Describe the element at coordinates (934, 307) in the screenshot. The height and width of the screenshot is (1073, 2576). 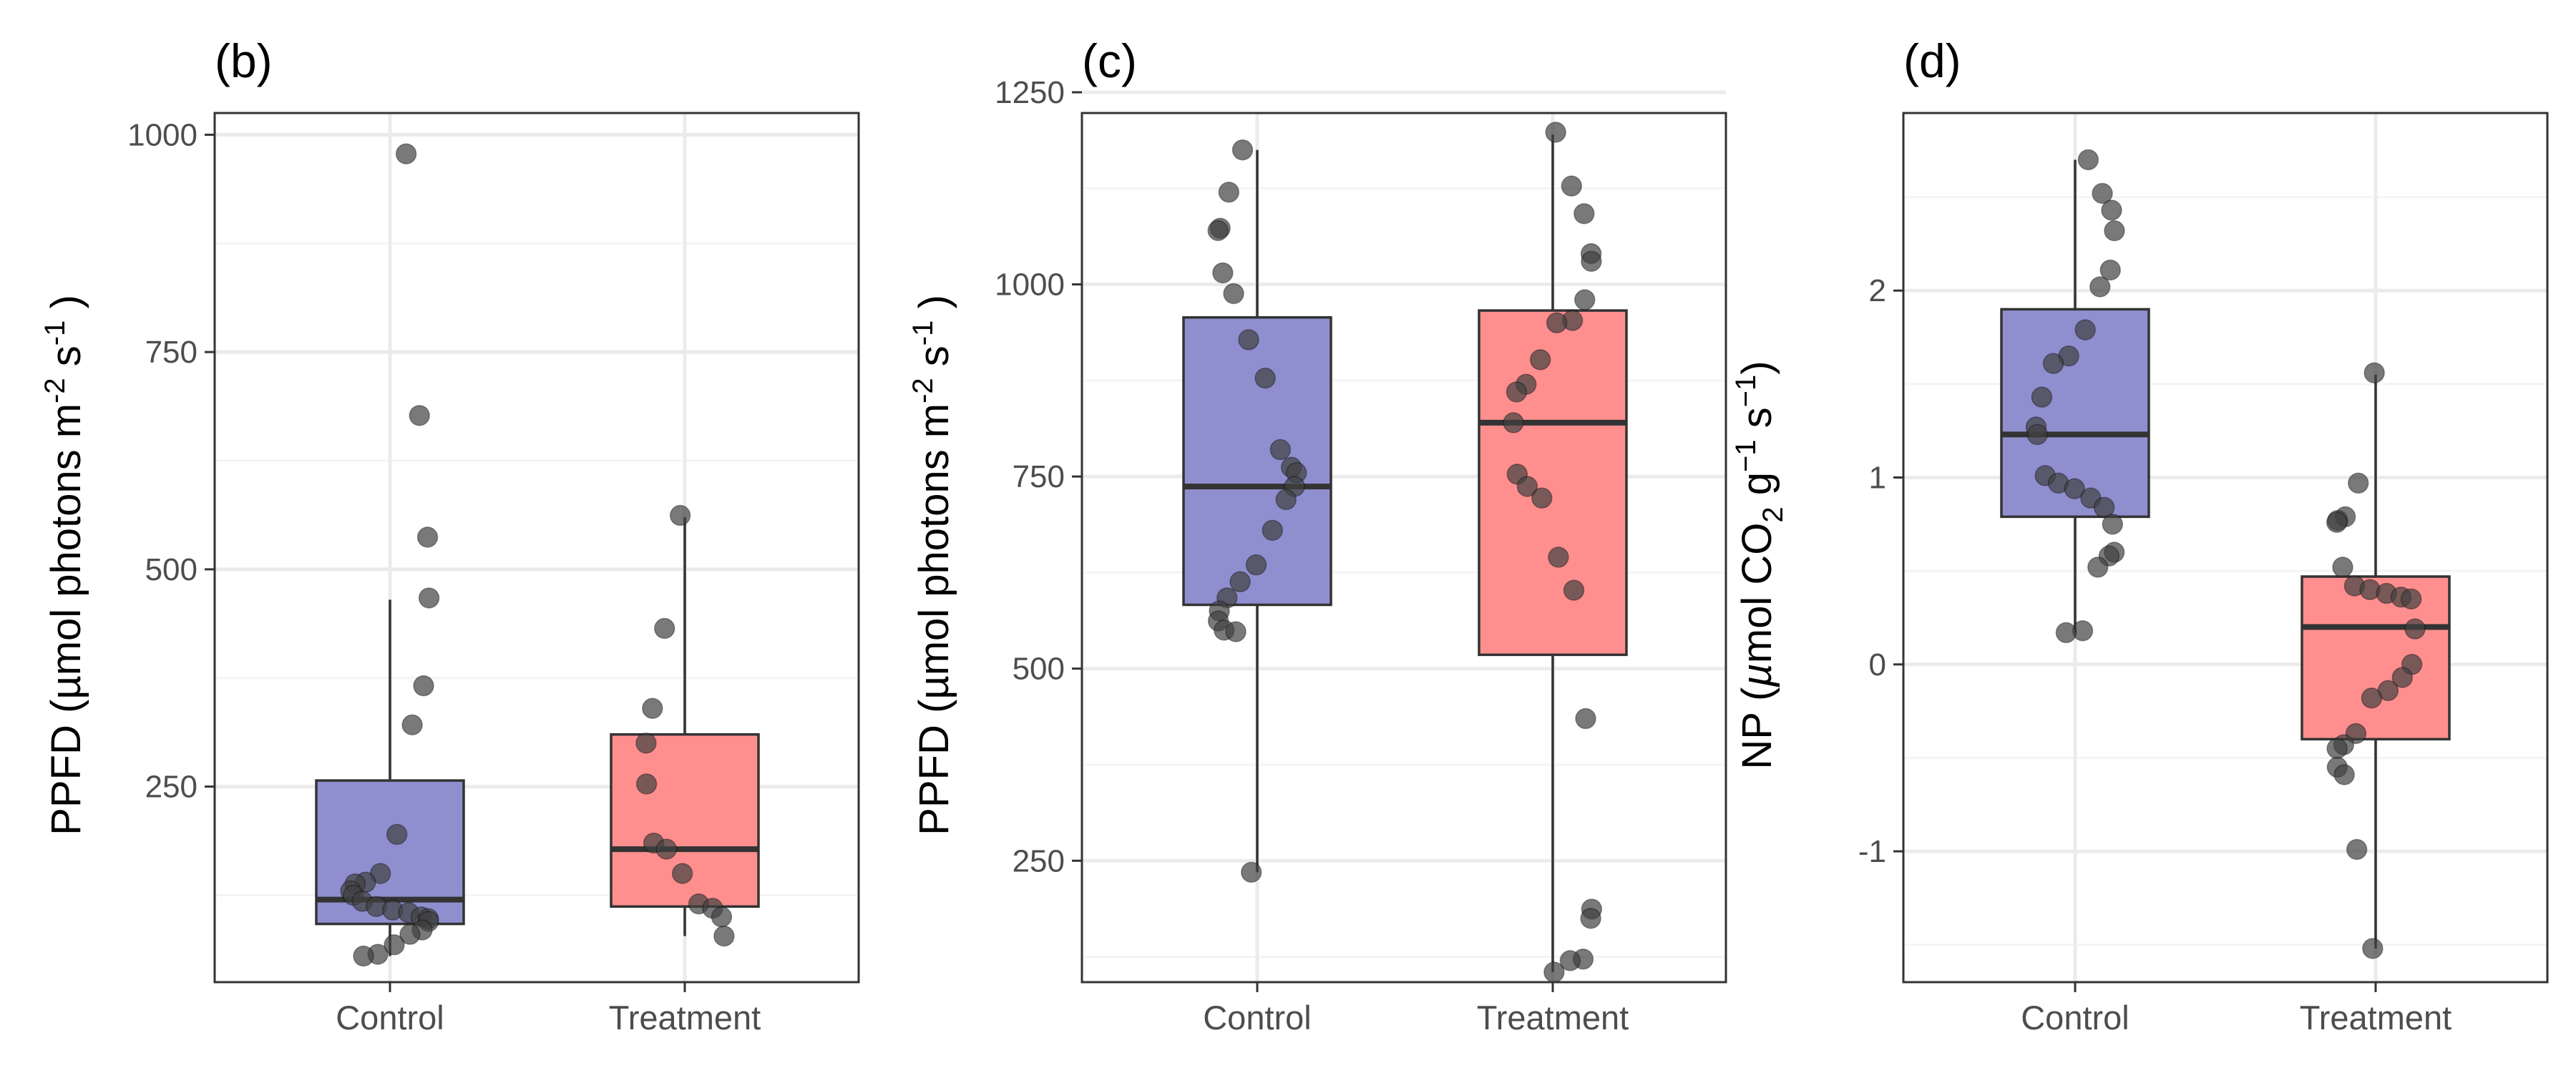
I see `y-axis-title-c-end: )` at that location.